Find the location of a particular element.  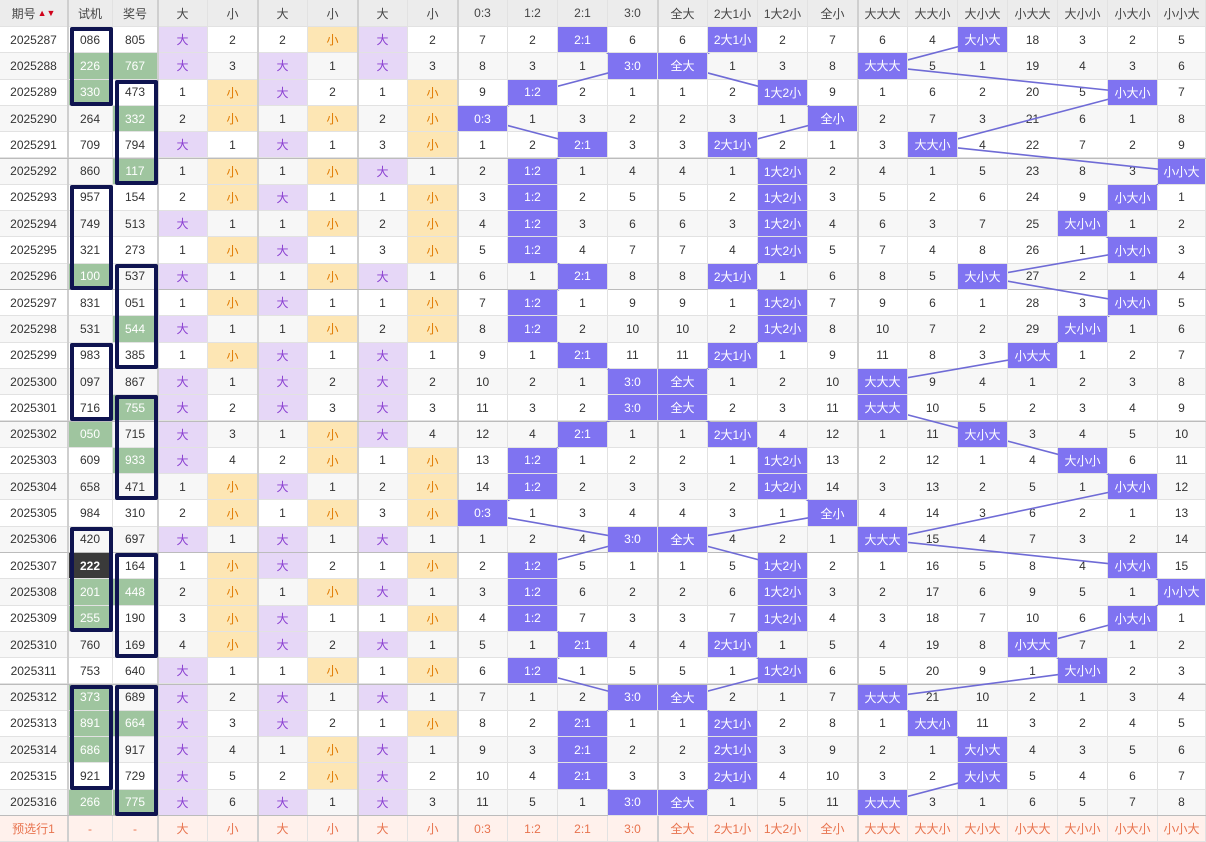

header-big-2: 大 is located at coordinates (283, 13).